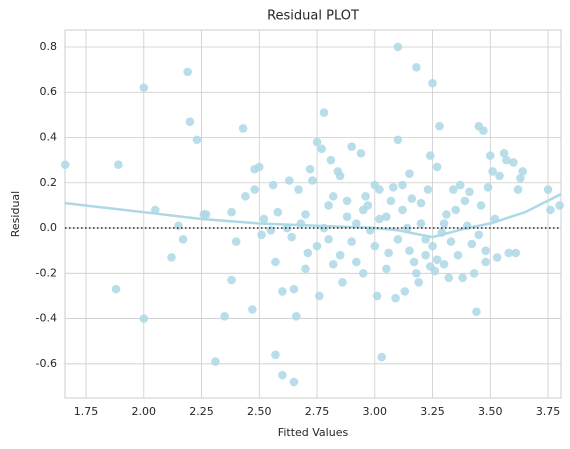 This screenshot has width=570, height=449. I want to click on x-tick-label: 2.75, so click(317, 411).